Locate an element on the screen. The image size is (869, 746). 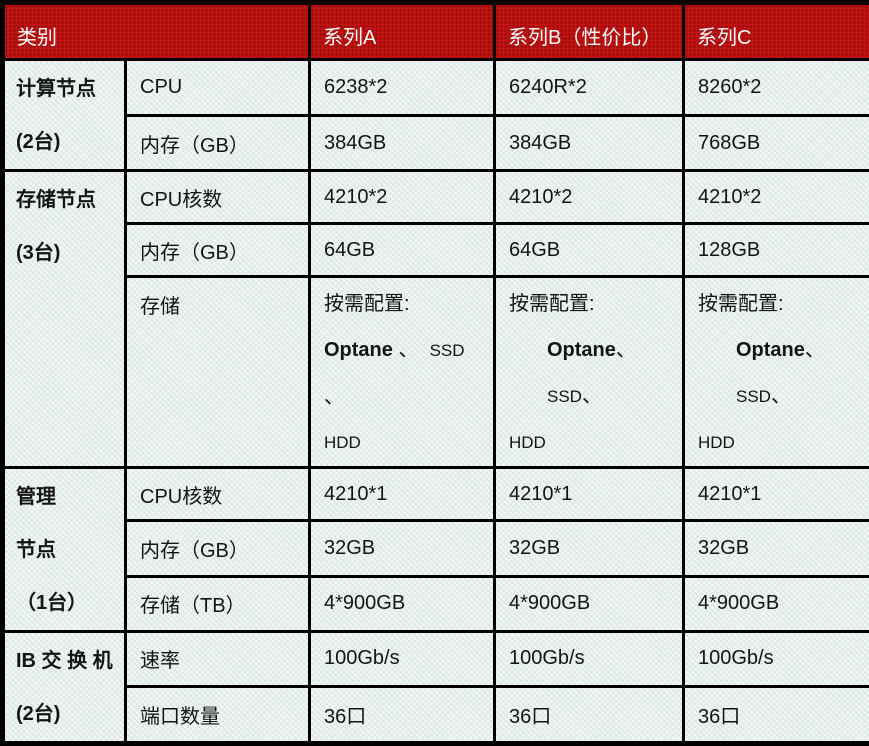
table-header-row: 类别 系列A 系列B（性价比） 系列C is located at coordinates (436, 31).